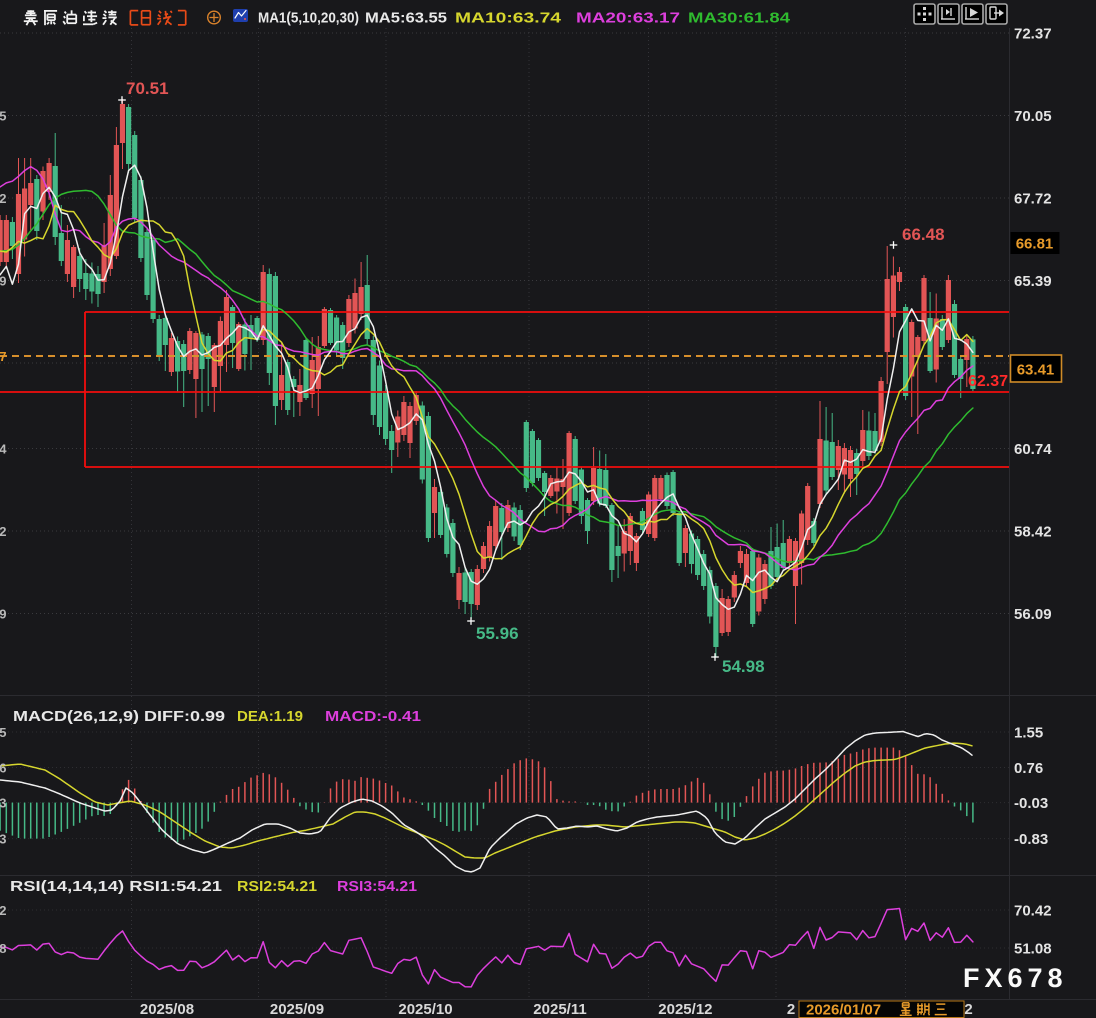 The image size is (1096, 1018). Describe the element at coordinates (497, 633) in the screenshot. I see `svg-text: 55.96` at that location.